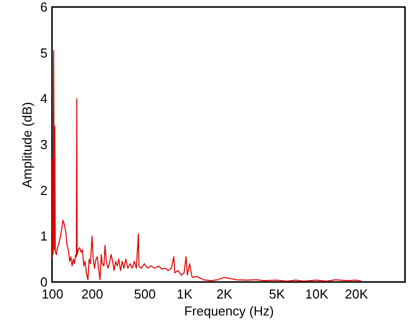  I want to click on y-axis-title: Amplitude (dB), so click(26, 145).